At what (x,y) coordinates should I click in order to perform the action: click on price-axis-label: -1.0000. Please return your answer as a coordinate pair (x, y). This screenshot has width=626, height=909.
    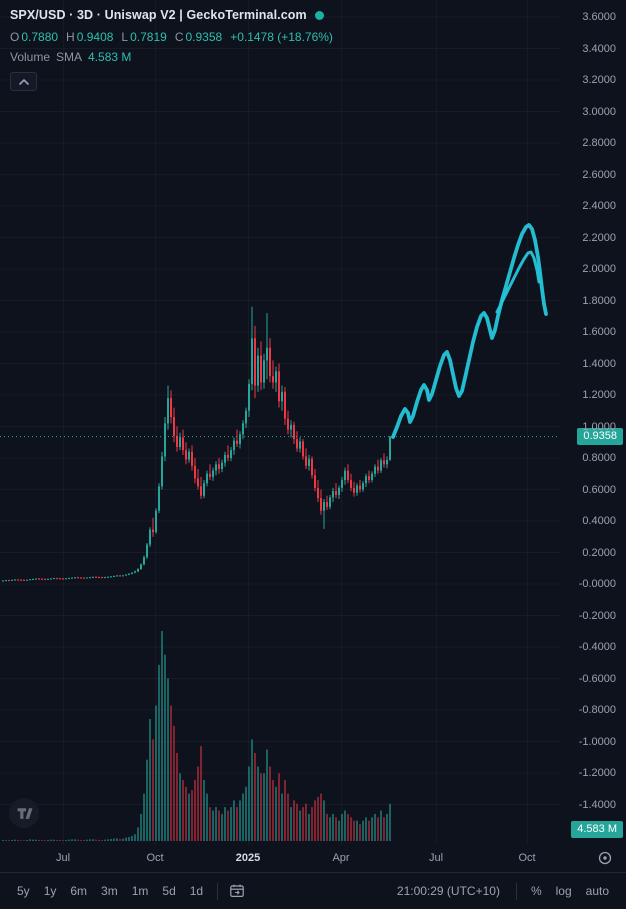
    Looking at the image, I should click on (597, 741).